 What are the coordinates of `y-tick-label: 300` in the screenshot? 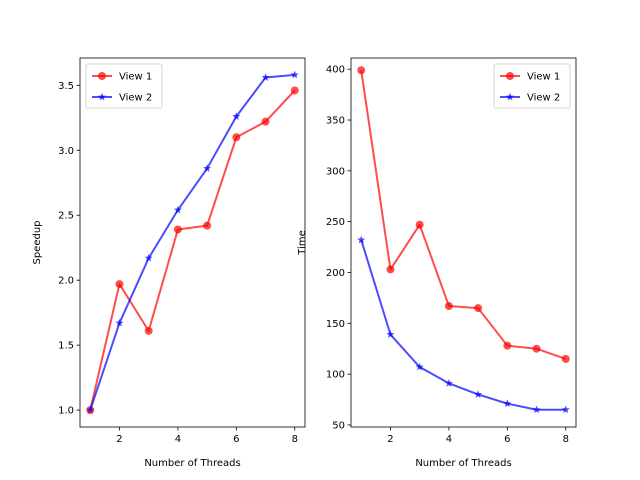 It's located at (335, 171).